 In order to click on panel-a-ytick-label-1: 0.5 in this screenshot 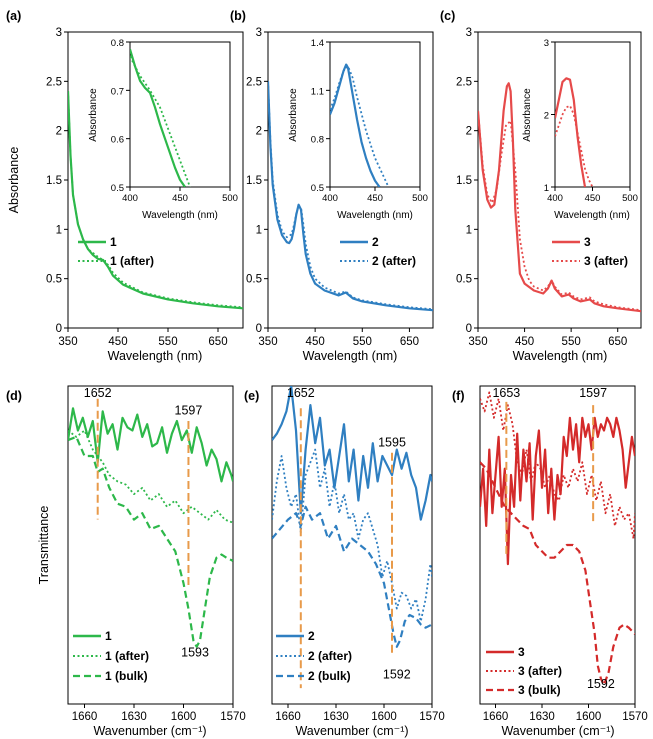, I will do `click(54, 280)`.